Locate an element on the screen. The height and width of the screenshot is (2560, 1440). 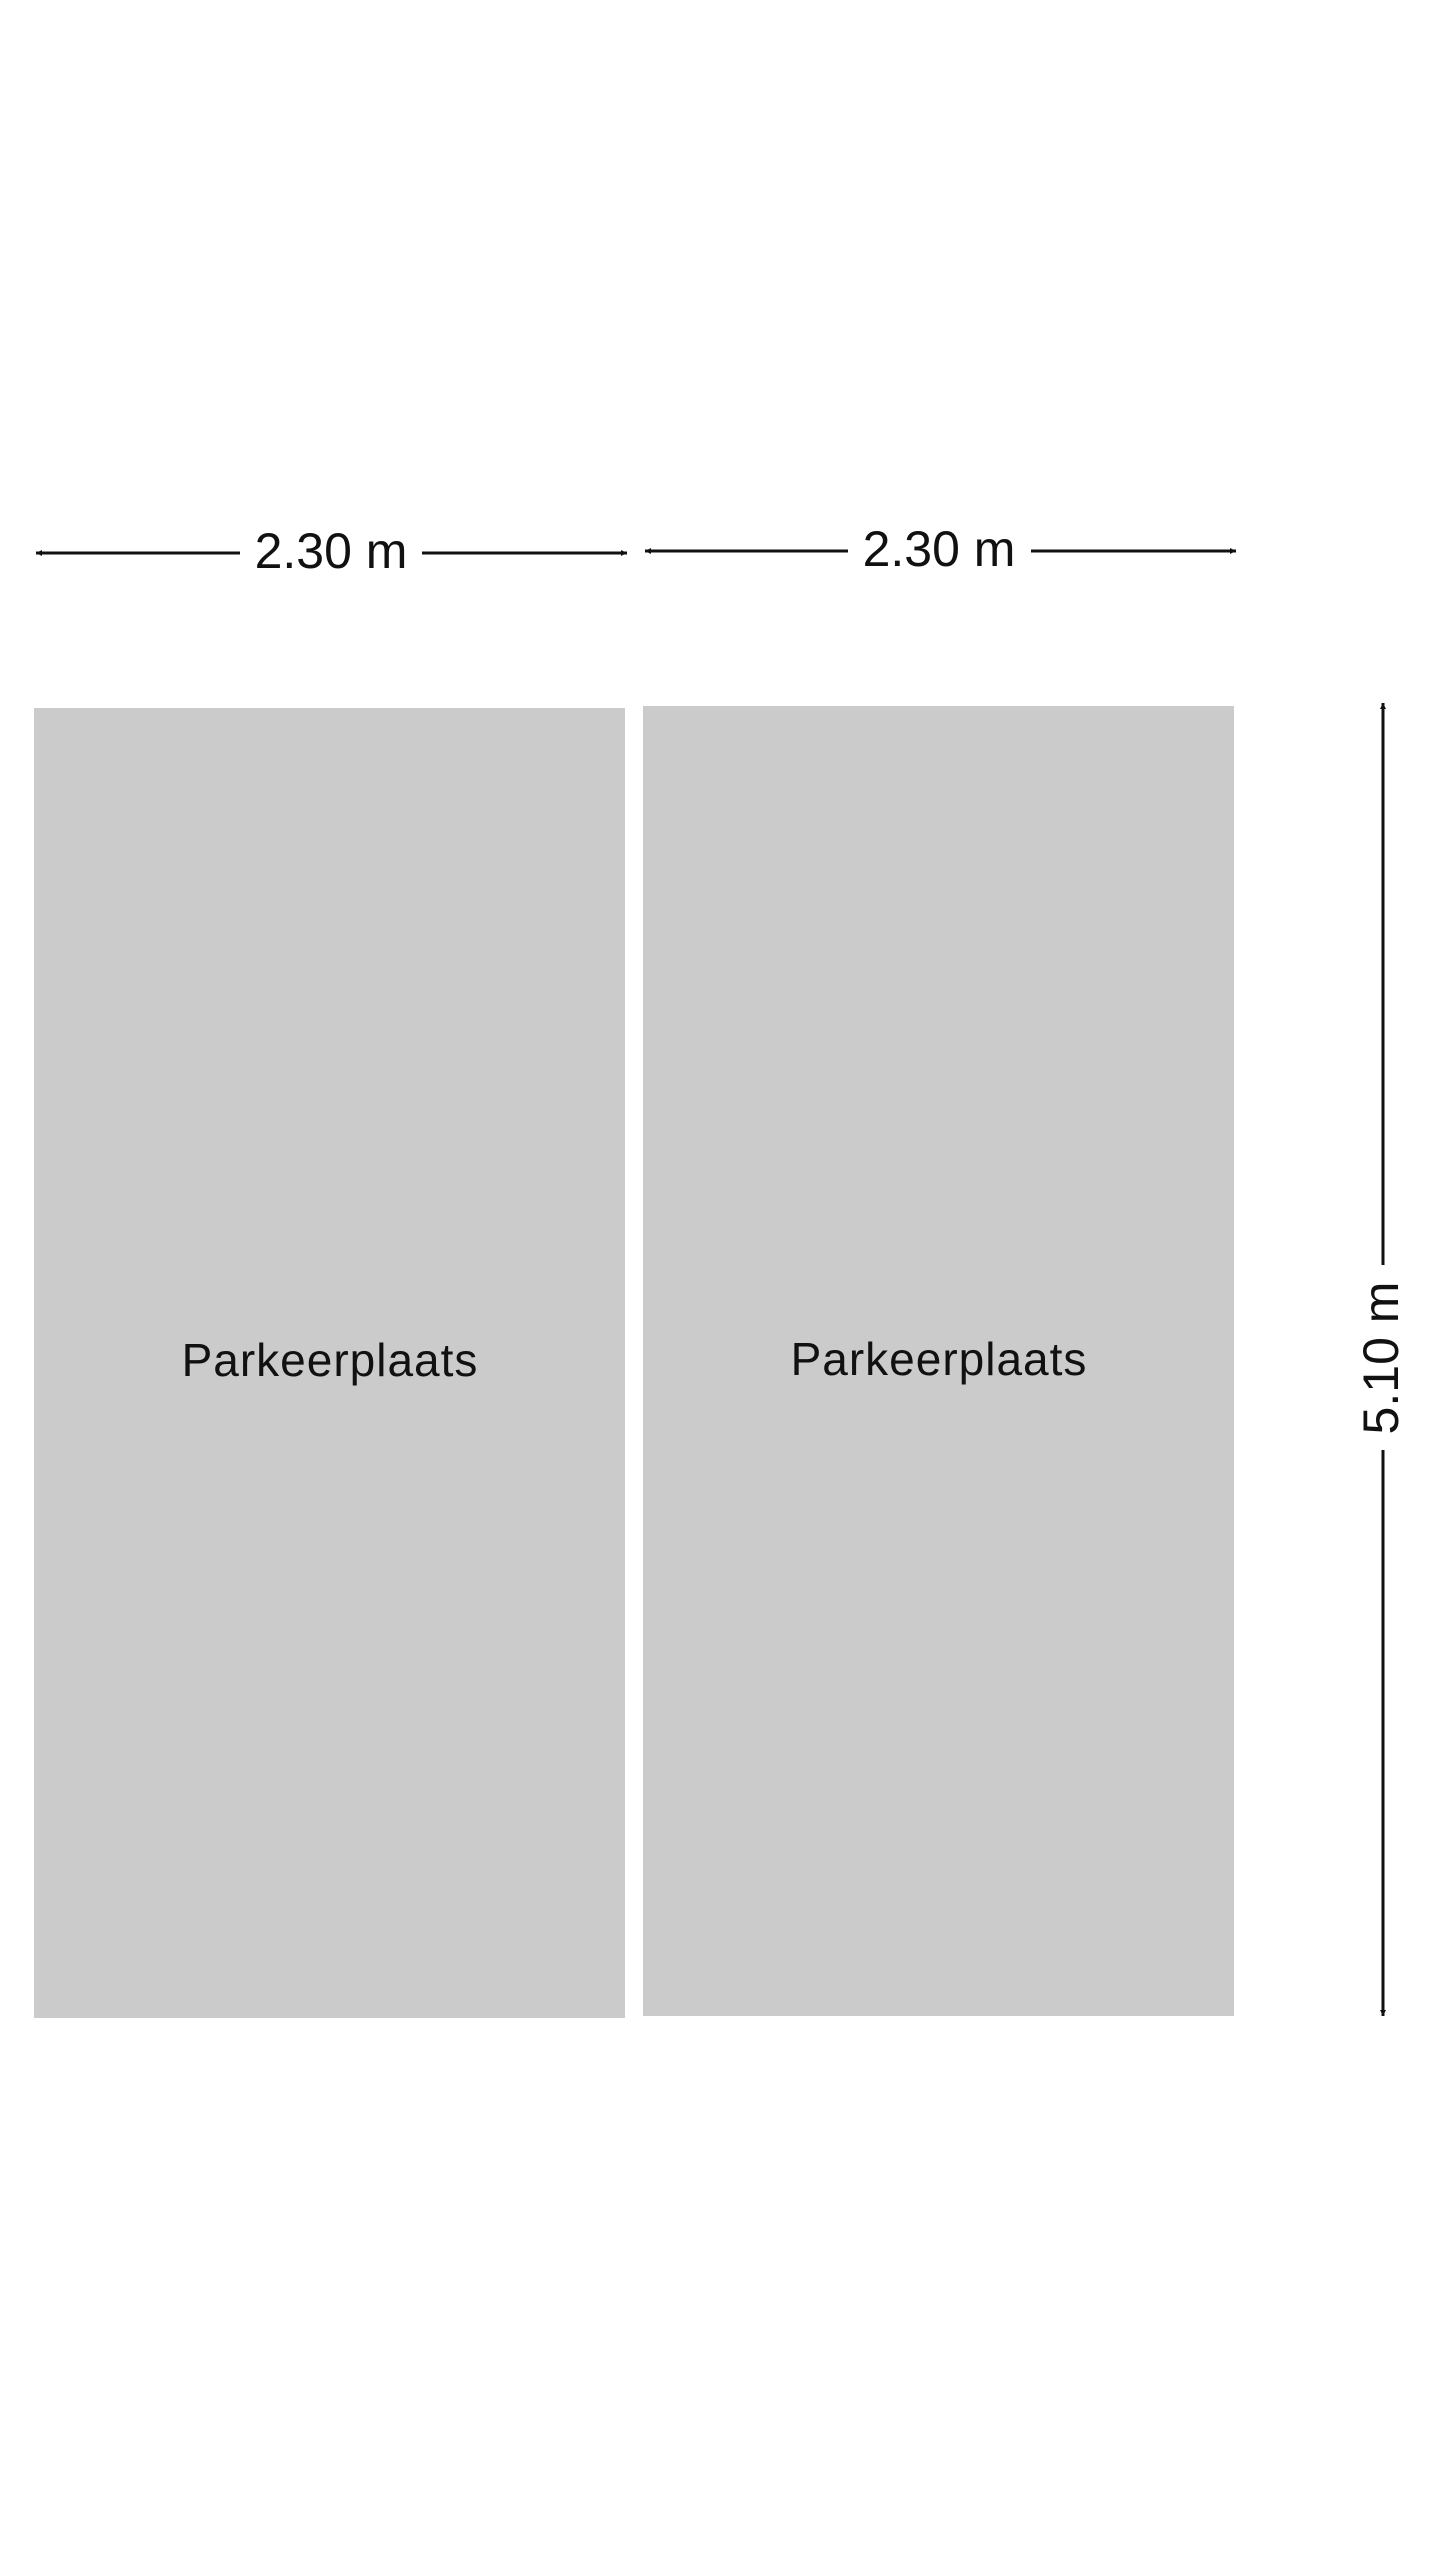
depth-label: 5.10 m is located at coordinates (1381, 1358).